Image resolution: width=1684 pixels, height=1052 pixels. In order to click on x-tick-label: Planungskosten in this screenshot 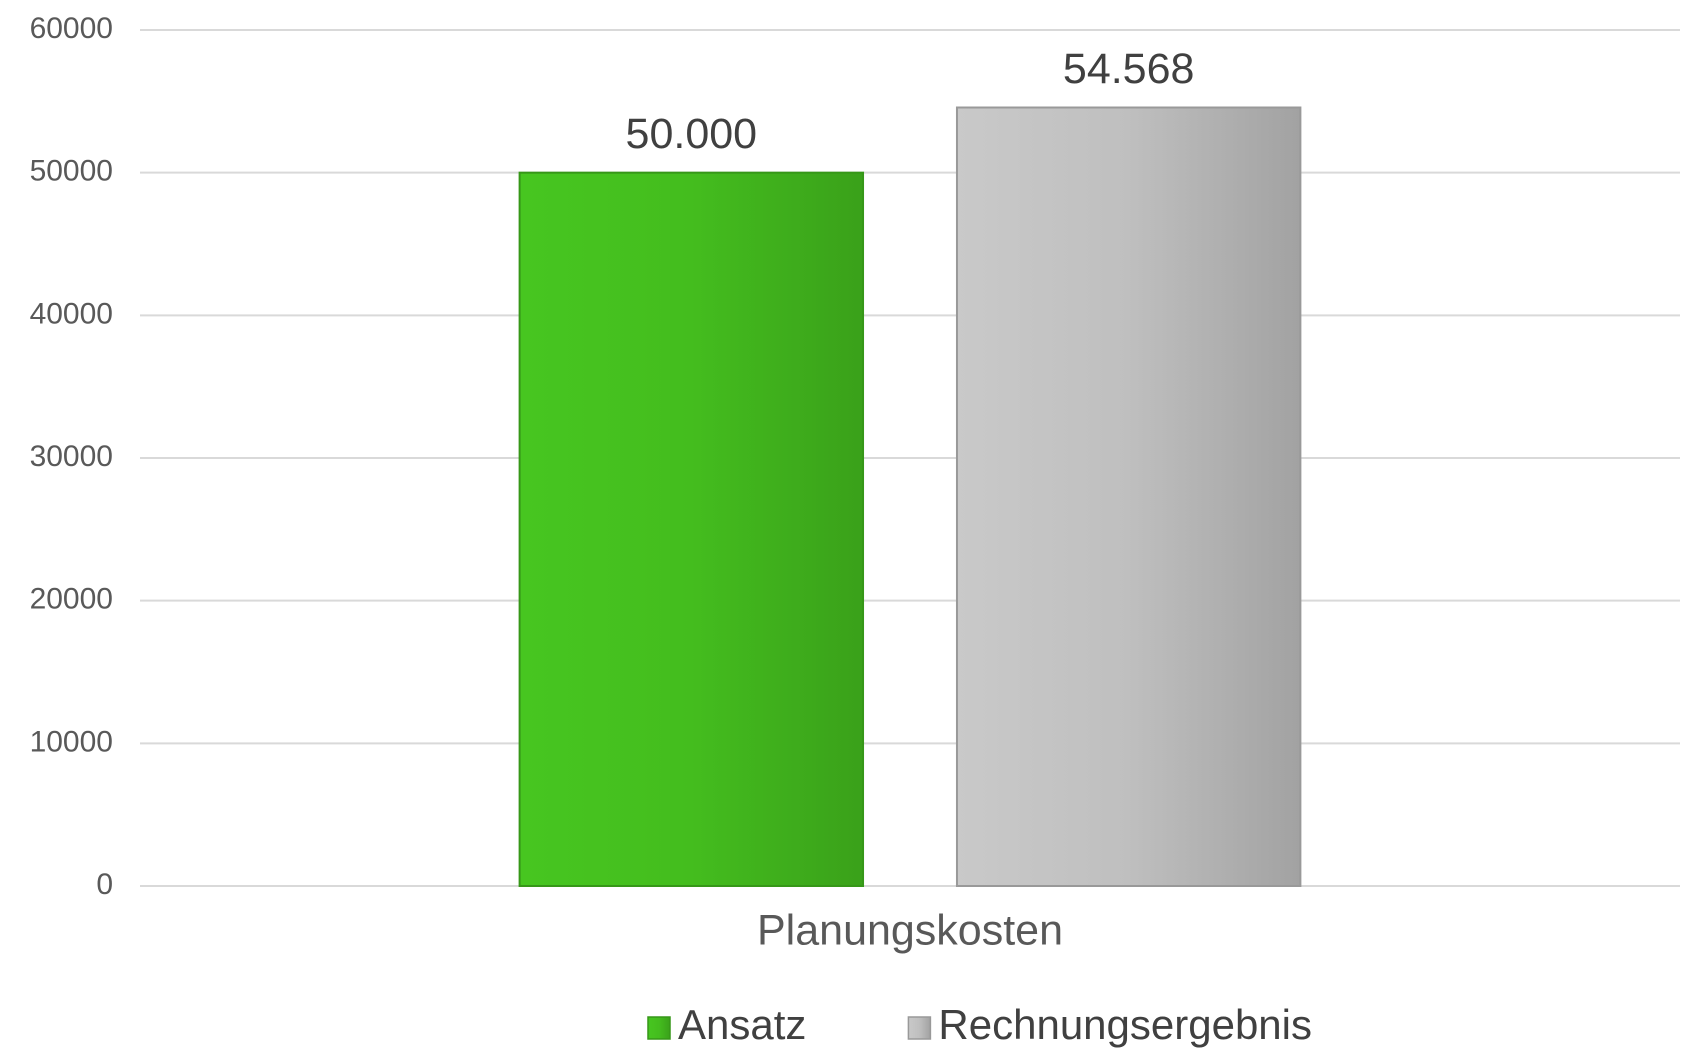, I will do `click(910, 930)`.